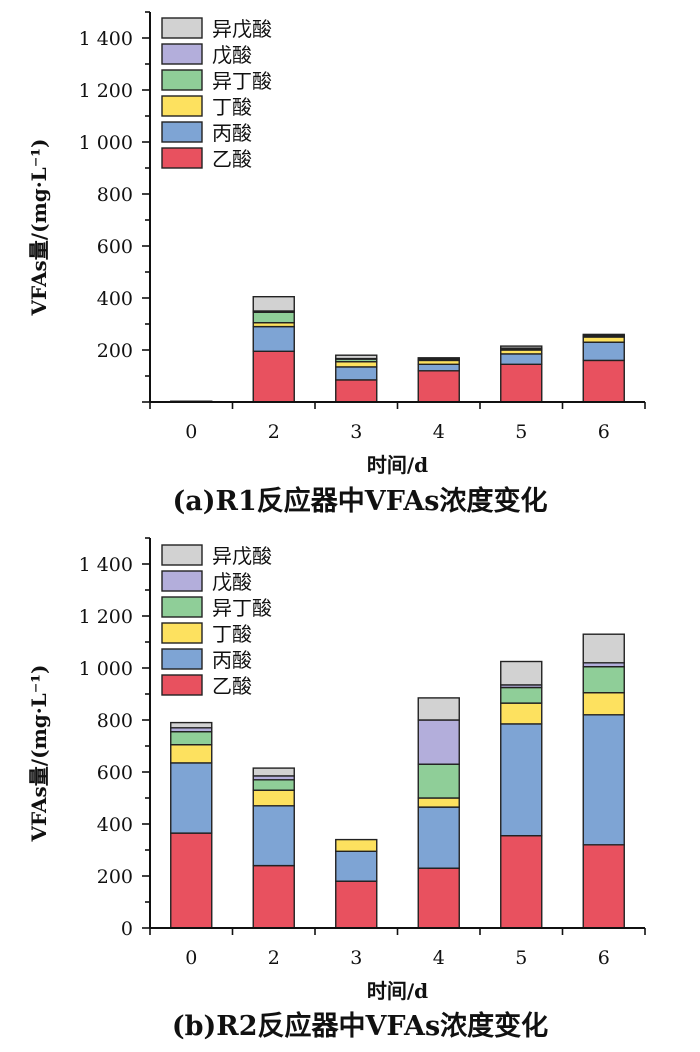 The image size is (700, 1052). What do you see at coordinates (438, 802) in the screenshot?
I see `bar-丁酸-4` at bounding box center [438, 802].